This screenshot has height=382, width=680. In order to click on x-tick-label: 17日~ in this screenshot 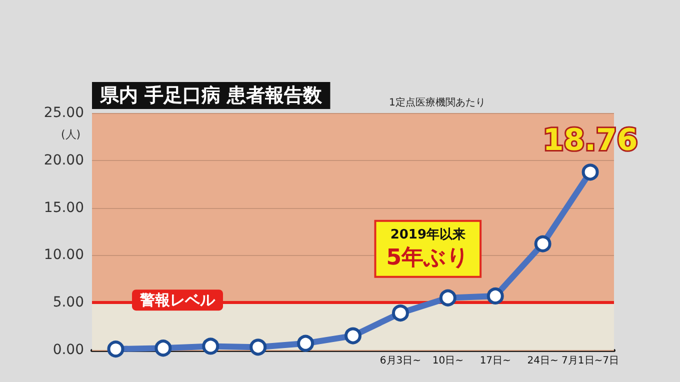, I will do `click(495, 361)`.